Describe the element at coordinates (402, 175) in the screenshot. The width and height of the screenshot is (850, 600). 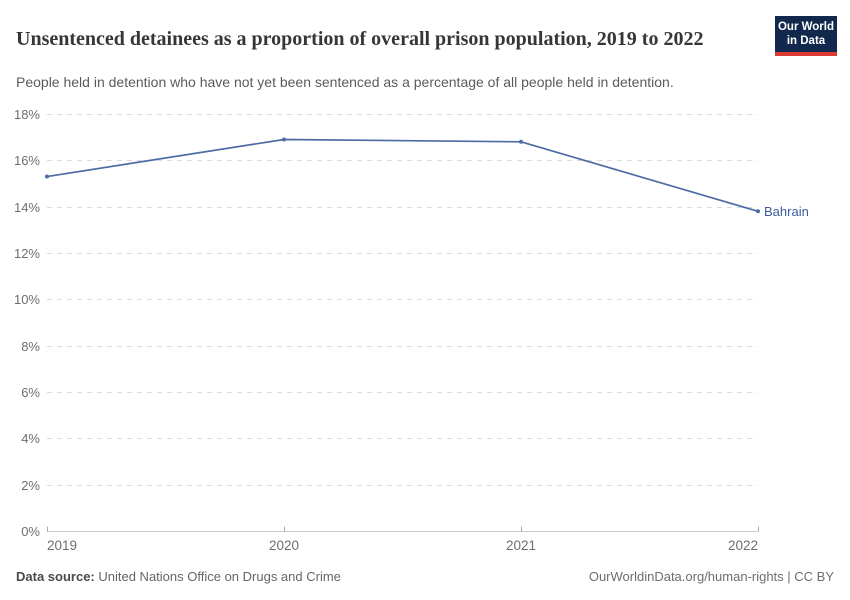
I see `series-line-bahrain` at that location.